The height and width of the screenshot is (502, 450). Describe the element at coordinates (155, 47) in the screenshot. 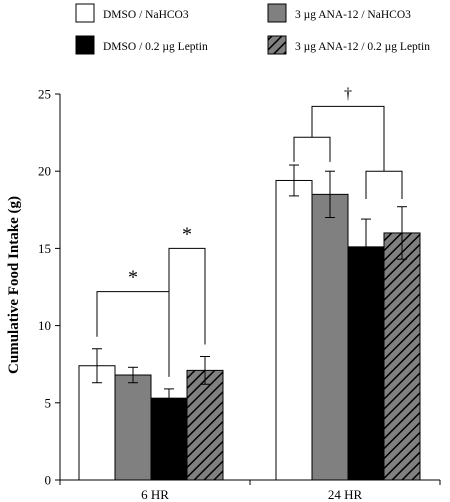

I see `legend-label: DMSO / 0.2 µg Leptin` at that location.